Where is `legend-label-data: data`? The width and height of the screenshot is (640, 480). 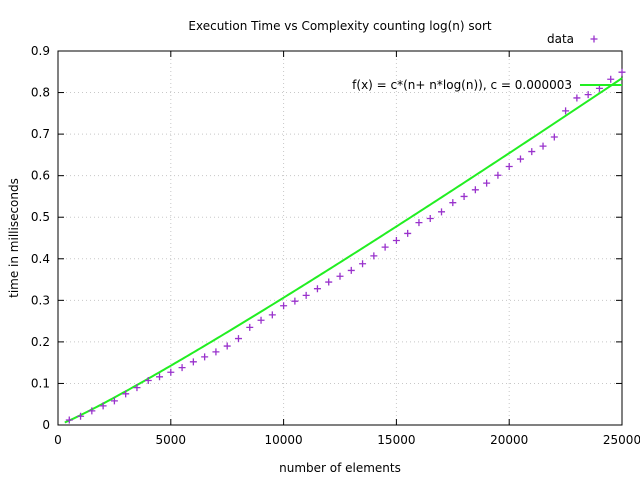 legend-label-data: data is located at coordinates (560, 39).